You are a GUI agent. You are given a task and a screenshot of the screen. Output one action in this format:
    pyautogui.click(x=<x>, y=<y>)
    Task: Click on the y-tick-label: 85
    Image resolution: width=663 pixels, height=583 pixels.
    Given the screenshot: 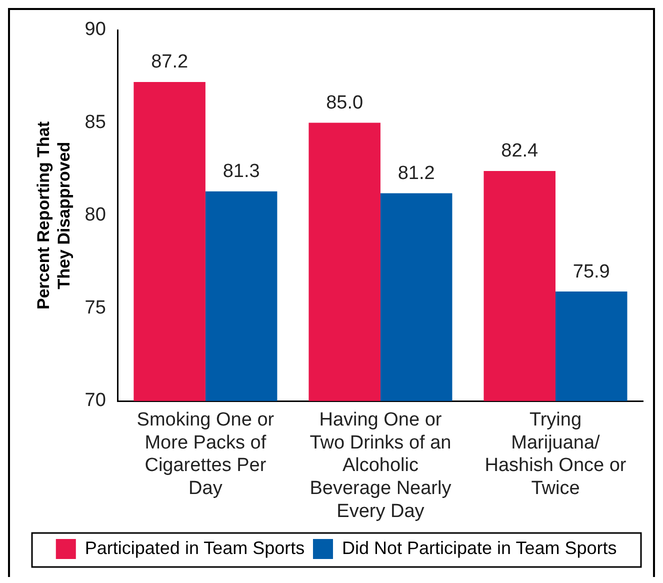 What is the action you would take?
    pyautogui.click(x=95, y=122)
    